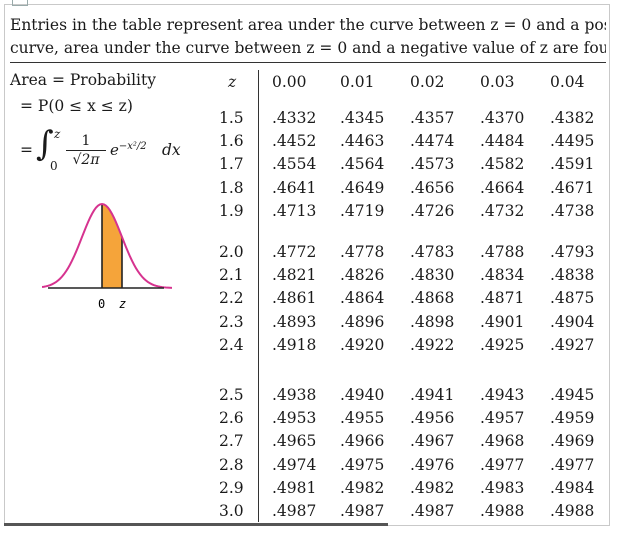  Describe the element at coordinates (171, 150) in the screenshot. I see `dx-term: dx` at that location.